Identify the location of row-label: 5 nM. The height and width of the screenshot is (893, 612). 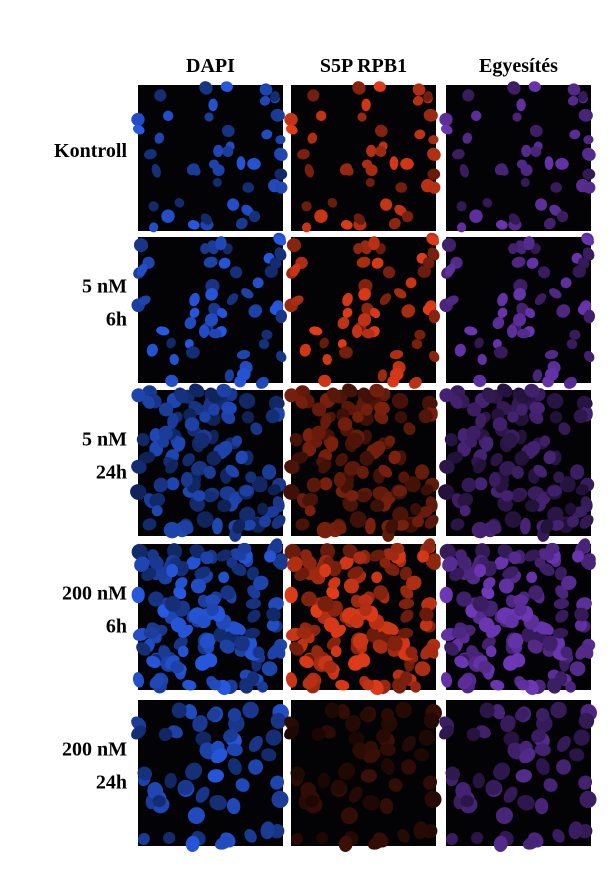
(104, 440).